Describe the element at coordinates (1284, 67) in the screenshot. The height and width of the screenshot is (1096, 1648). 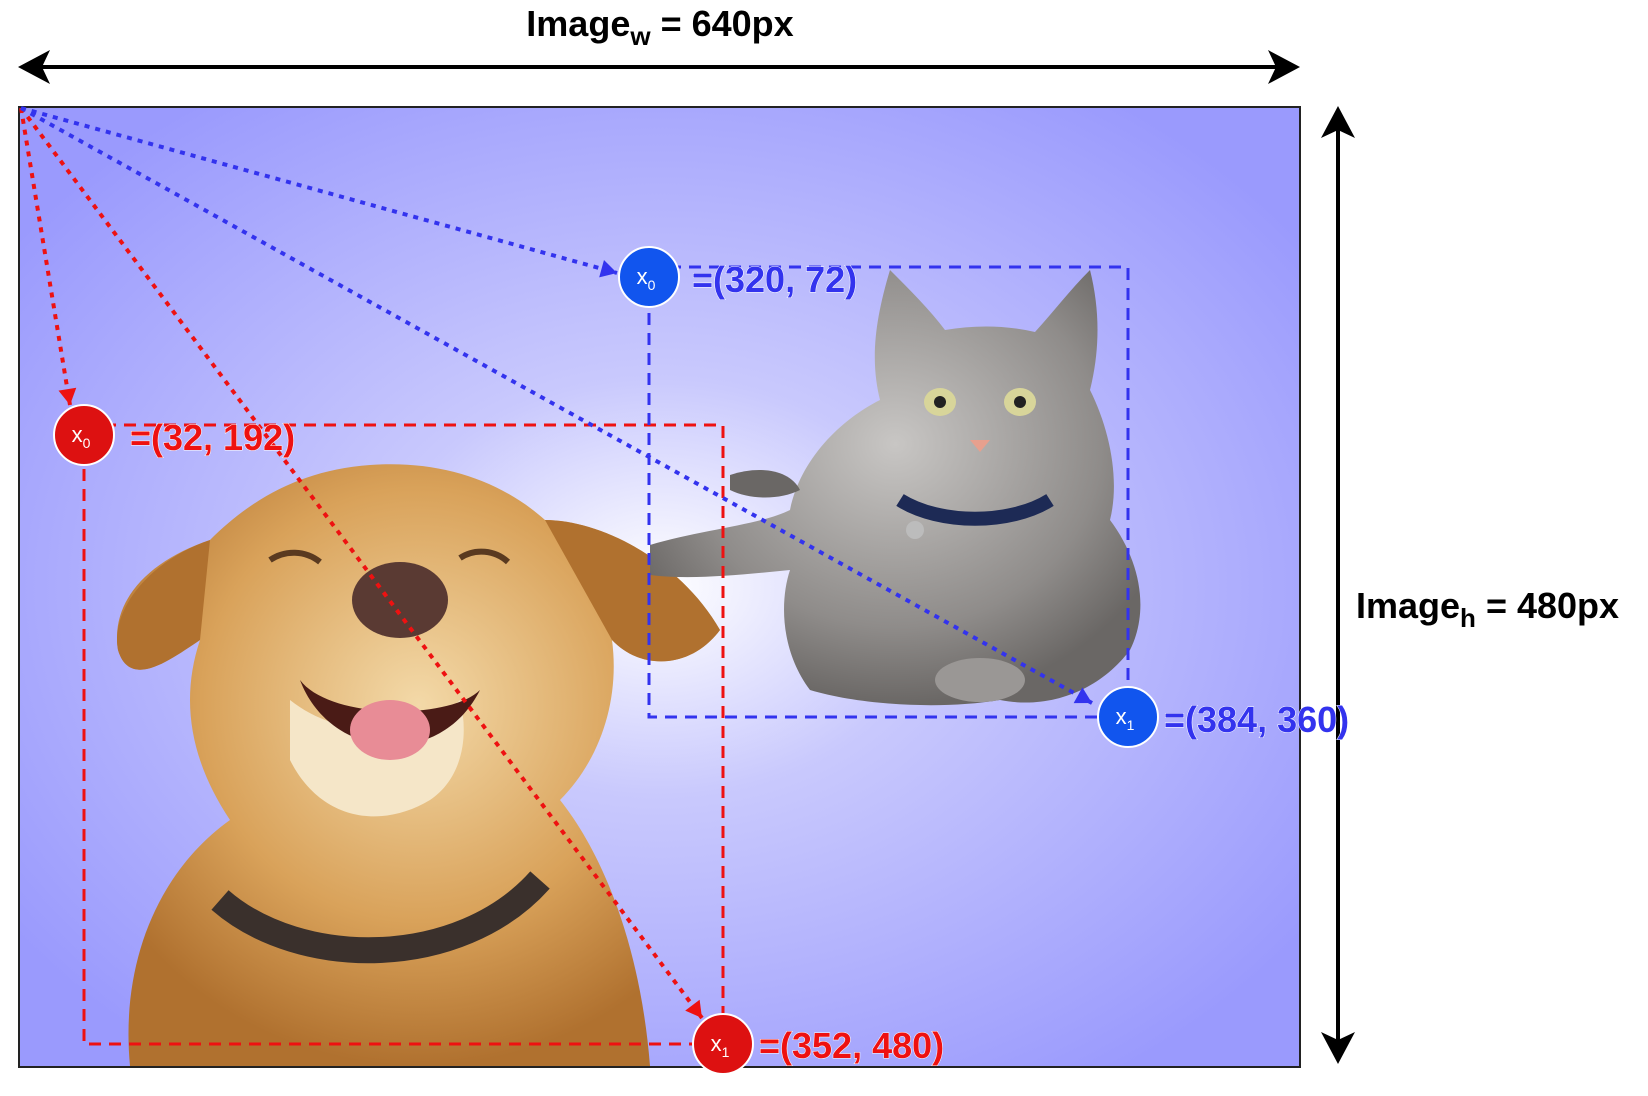
I see `width-arrow-right-head` at that location.